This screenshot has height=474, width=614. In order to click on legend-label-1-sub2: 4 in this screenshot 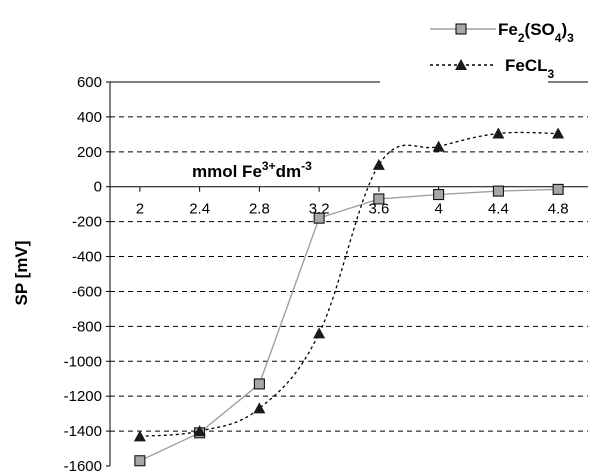, I will do `click(558, 38)`.